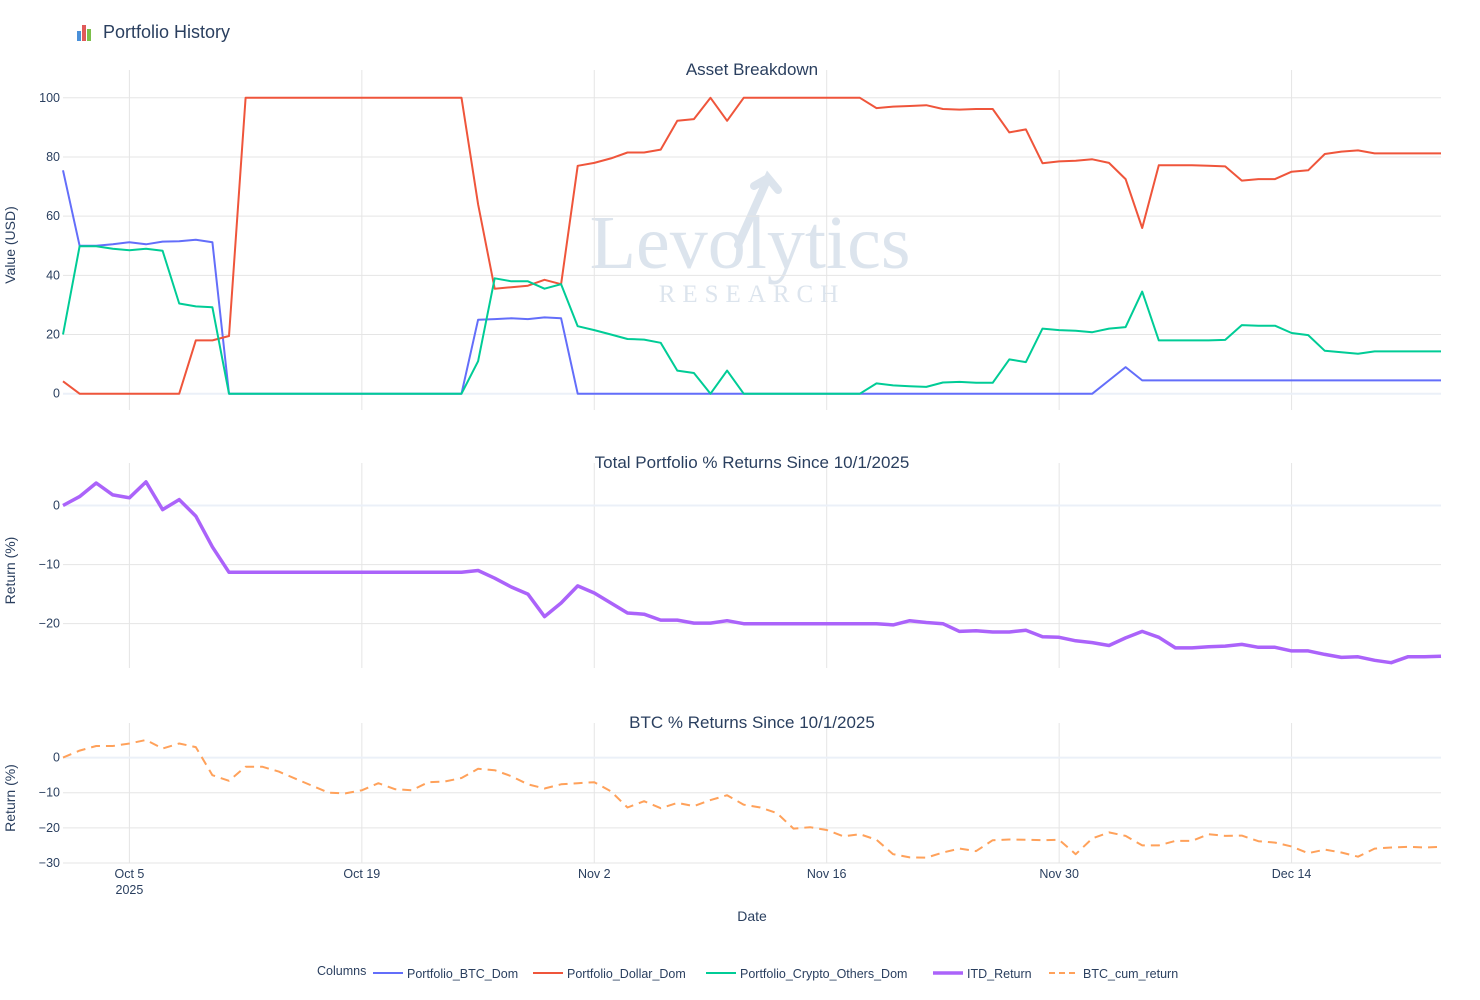 This screenshot has height=1000, width=1480. What do you see at coordinates (49, 98) in the screenshot?
I see `y-tick-label: 100` at bounding box center [49, 98].